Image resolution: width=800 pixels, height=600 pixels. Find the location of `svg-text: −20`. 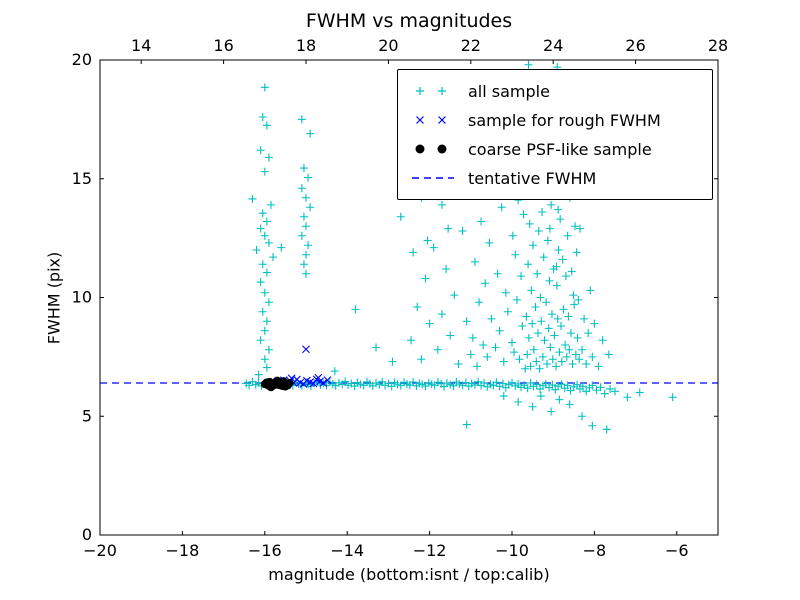

svg-text: −20 is located at coordinates (100, 550).